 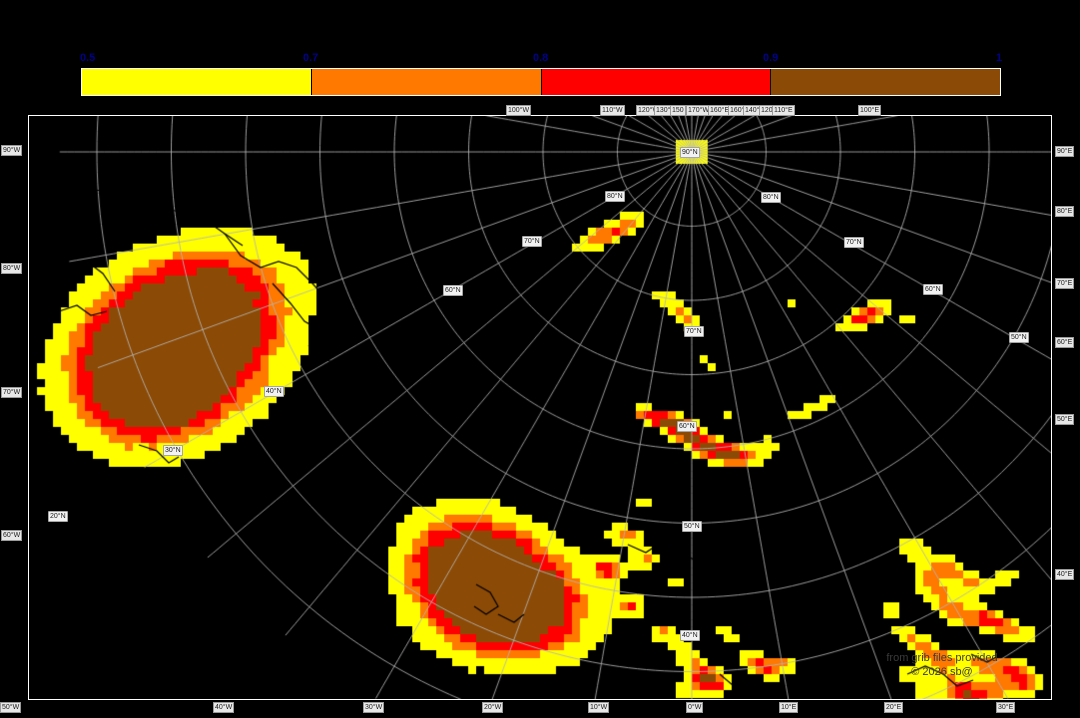 What do you see at coordinates (933, 289) in the screenshot?
I see `graticule-label-6: 60°N` at bounding box center [933, 289].